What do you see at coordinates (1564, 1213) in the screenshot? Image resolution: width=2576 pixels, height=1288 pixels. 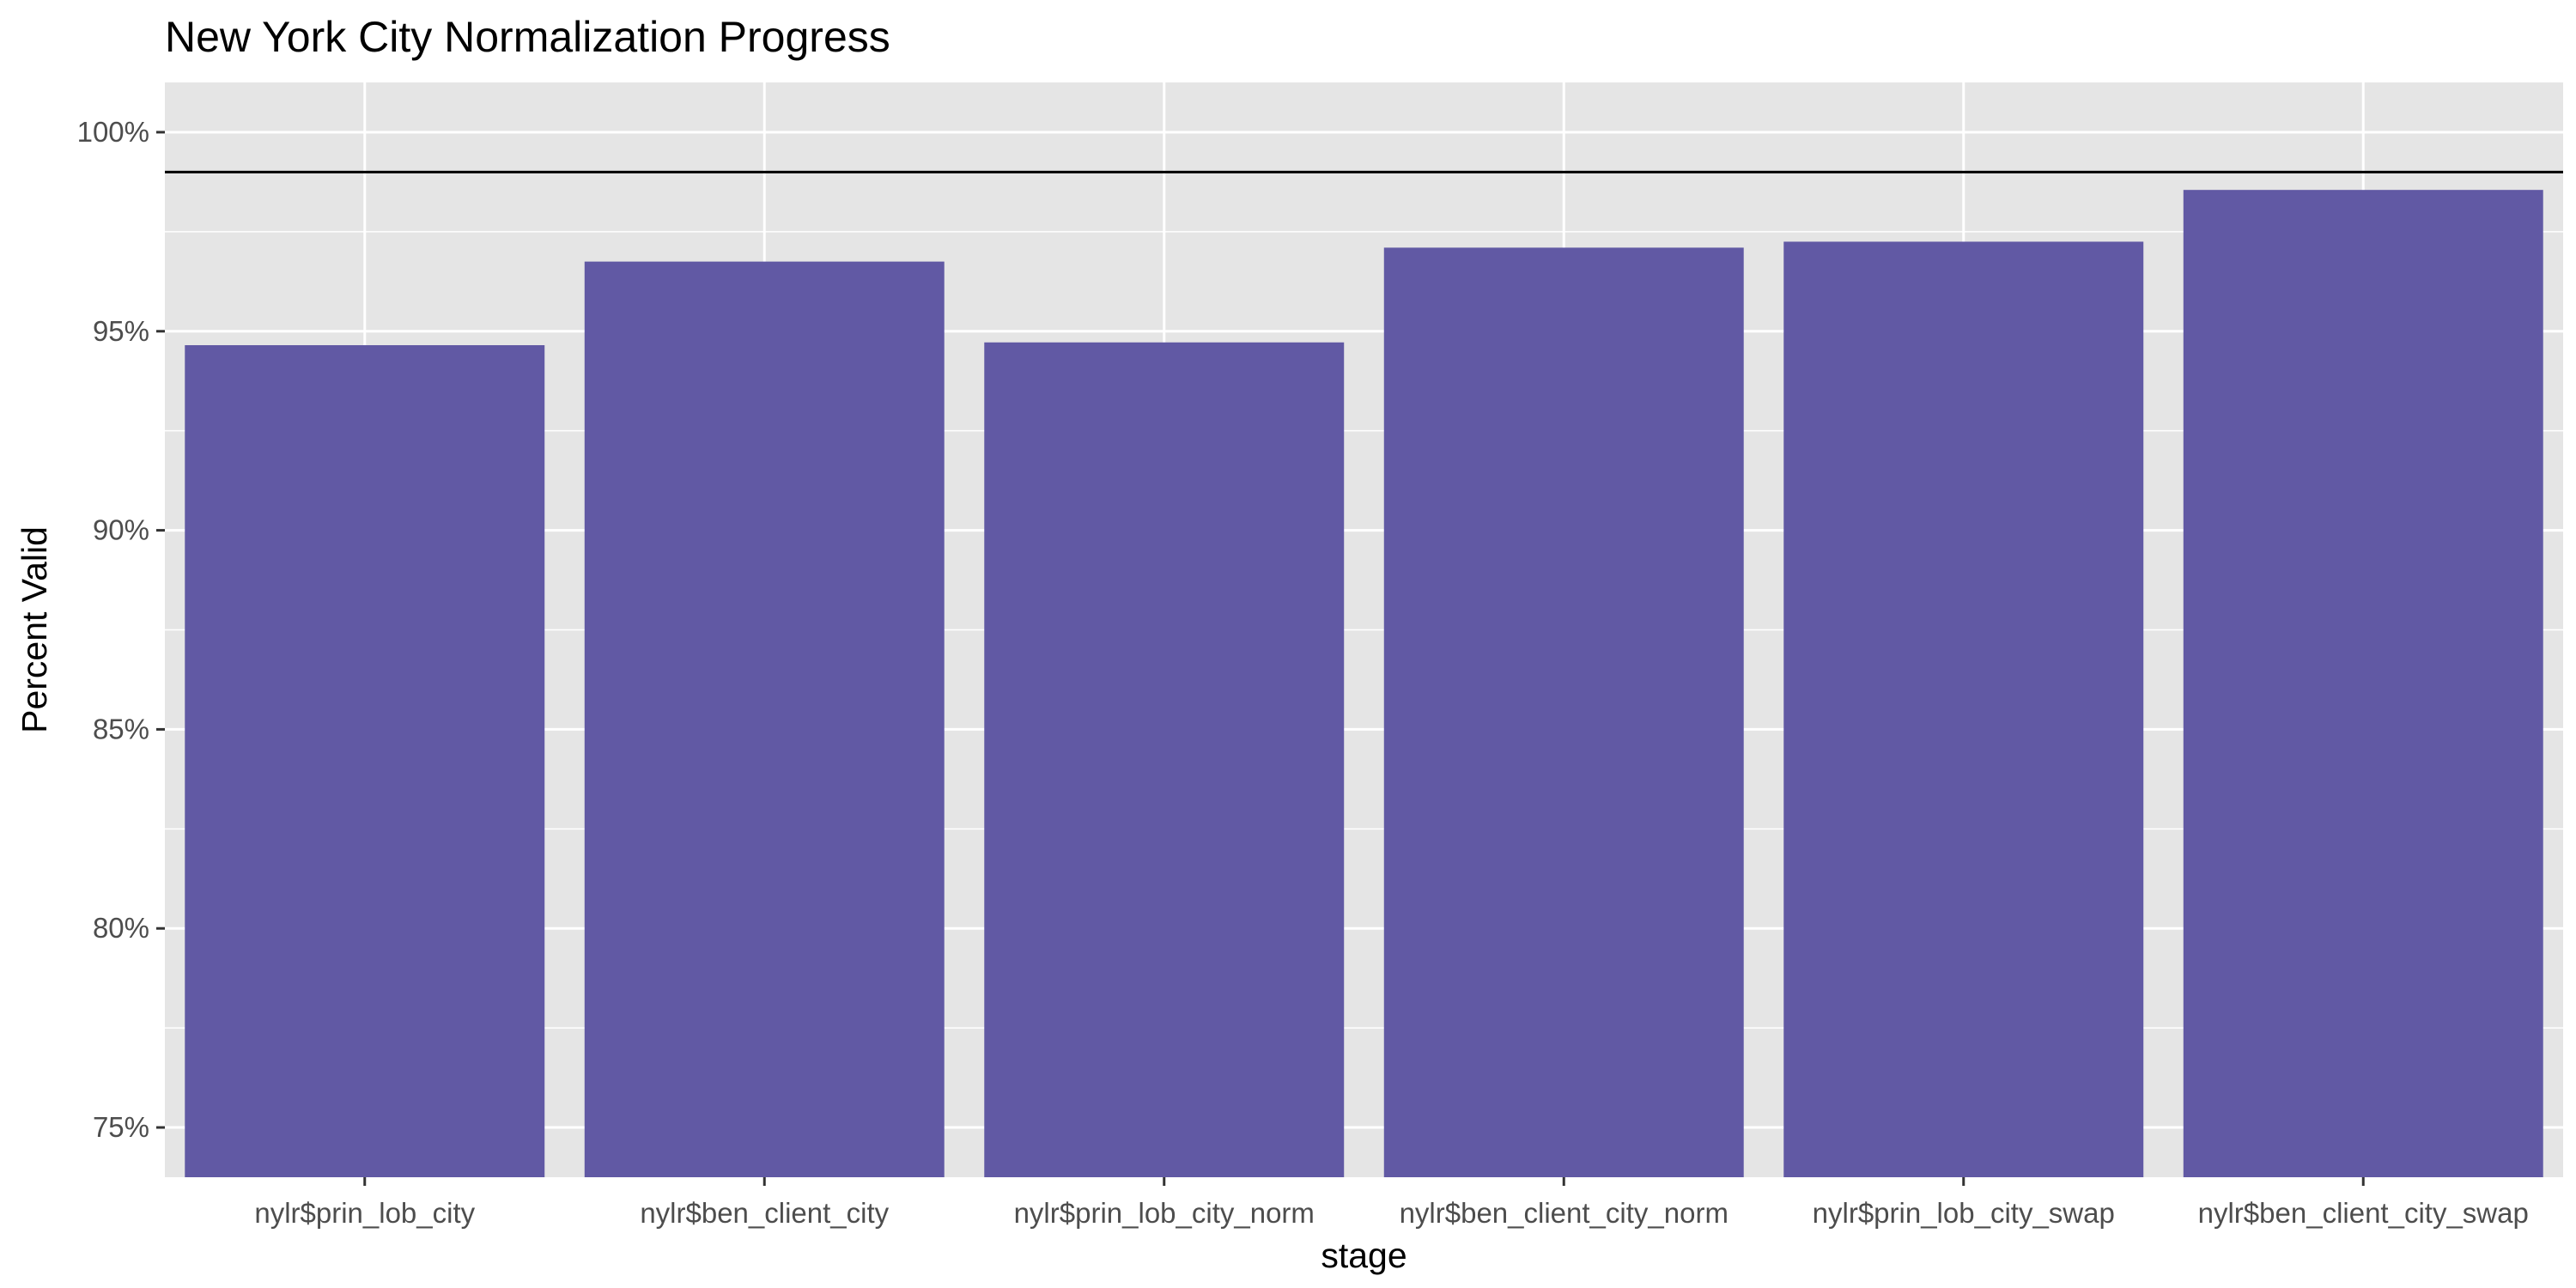 I see `x-tick-label: nylr$ben_client_city_norm` at bounding box center [1564, 1213].